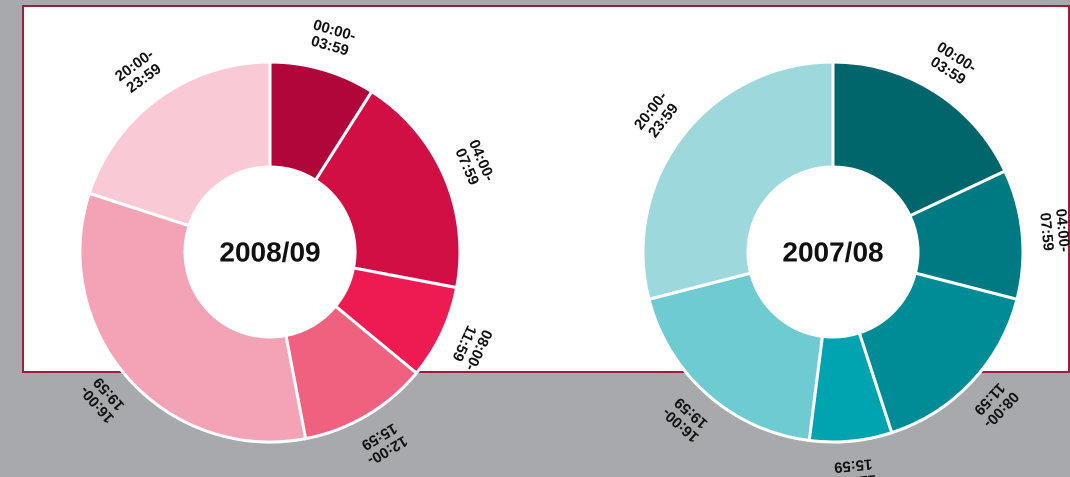 The height and width of the screenshot is (477, 1070). Describe the element at coordinates (269, 251) in the screenshot. I see `center-label: 2008/09` at that location.